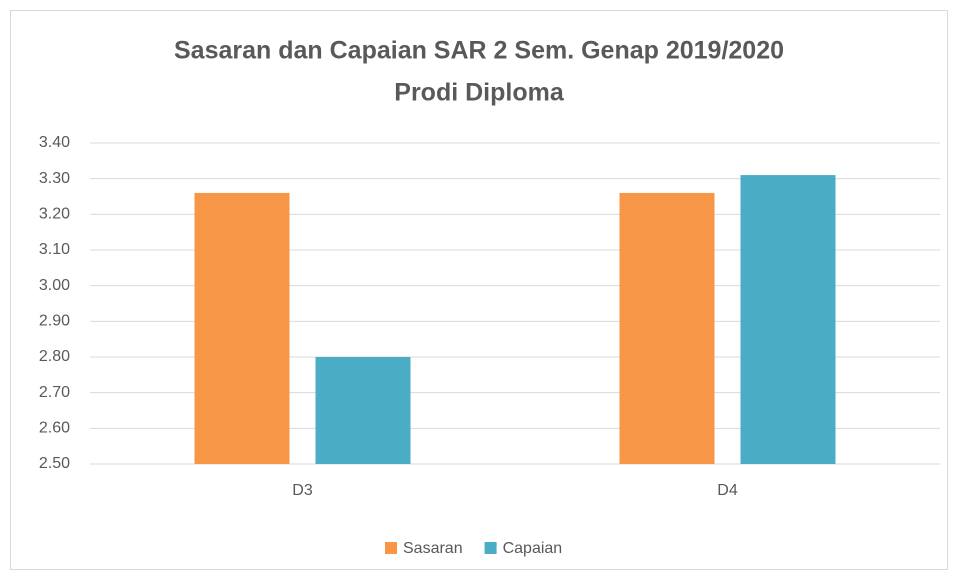 This screenshot has height=577, width=956. Describe the element at coordinates (54, 463) in the screenshot. I see `y-tick-label: 2.50` at that location.